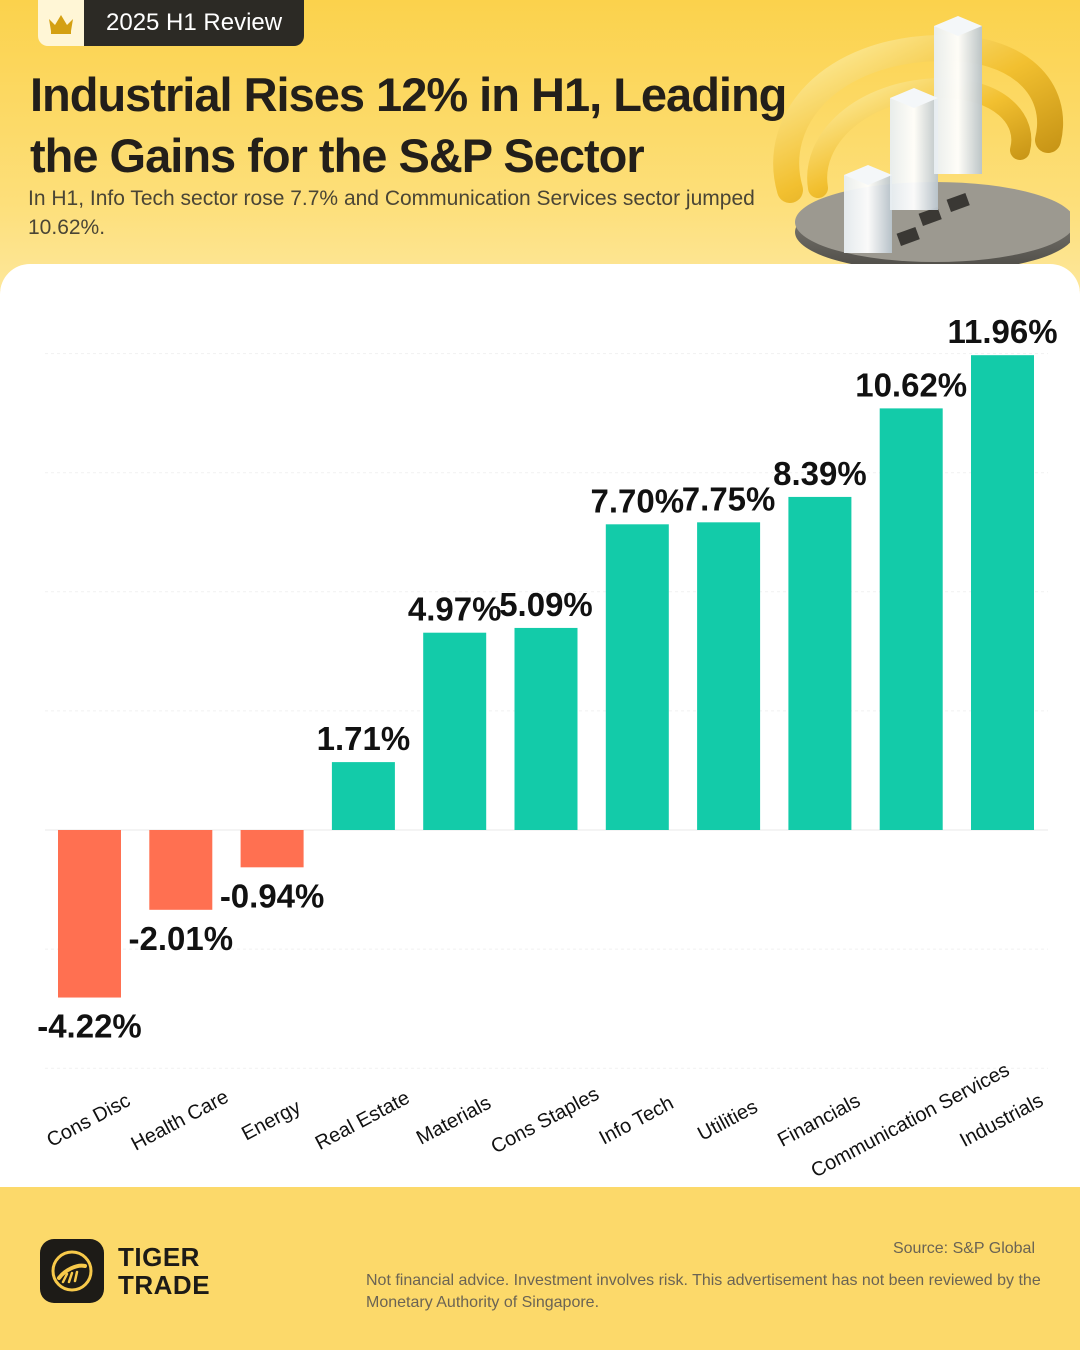 This screenshot has height=1350, width=1080. Describe the element at coordinates (194, 23) in the screenshot. I see `badge-label: 2025 H1 Review` at that location.